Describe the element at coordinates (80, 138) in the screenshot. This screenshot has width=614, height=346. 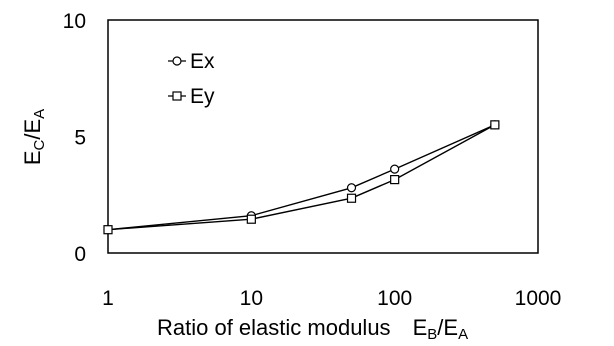
I see `y-tick-label: 5` at that location.